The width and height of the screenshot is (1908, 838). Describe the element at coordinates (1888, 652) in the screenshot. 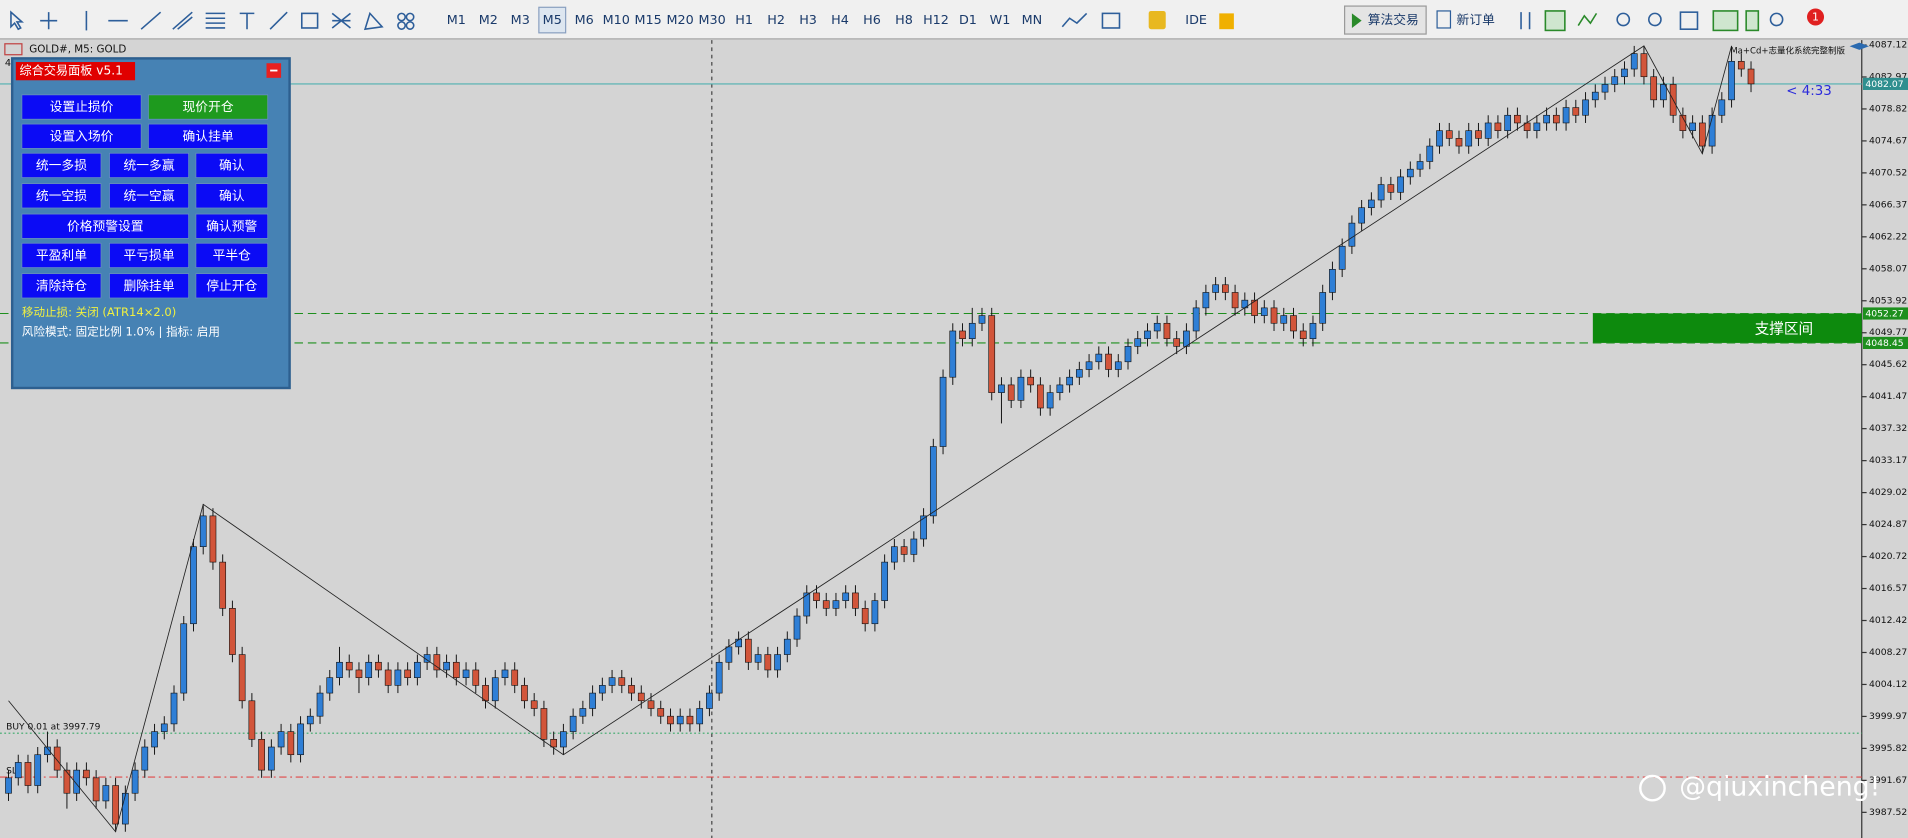

I see `y-tick-label: 4008.27` at that location.